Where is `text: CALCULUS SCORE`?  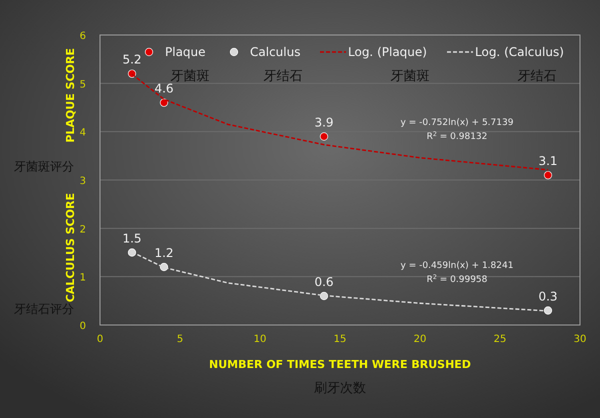
text: CALCULUS SCORE is located at coordinates (70, 247).